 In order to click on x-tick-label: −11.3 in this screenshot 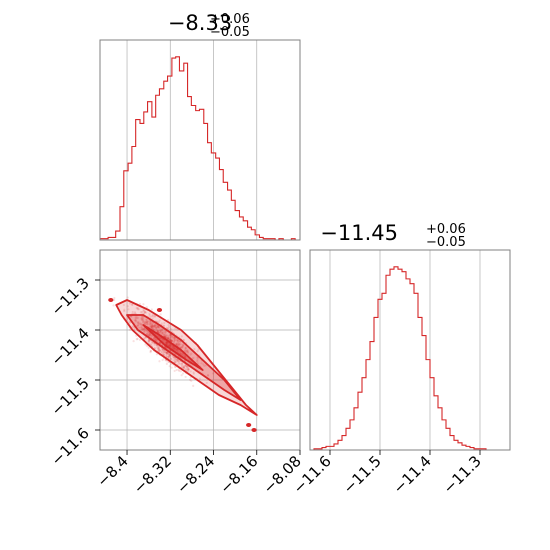, I will do `click(462, 474)`.